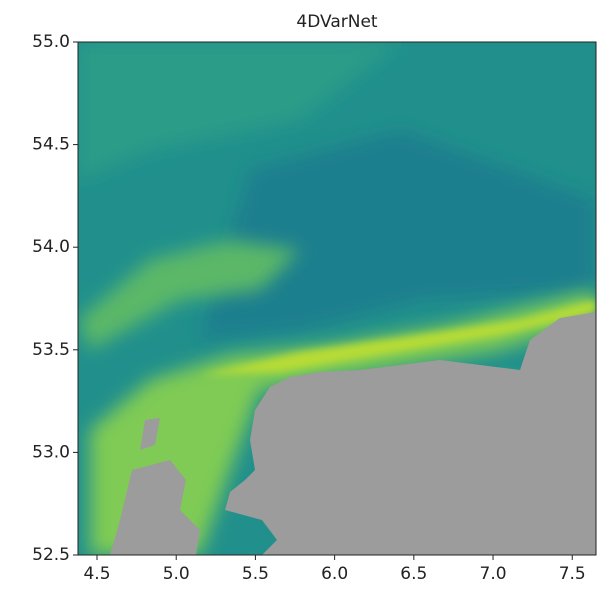  What do you see at coordinates (51, 42) in the screenshot?
I see `y-tick-label: 55.0` at bounding box center [51, 42].